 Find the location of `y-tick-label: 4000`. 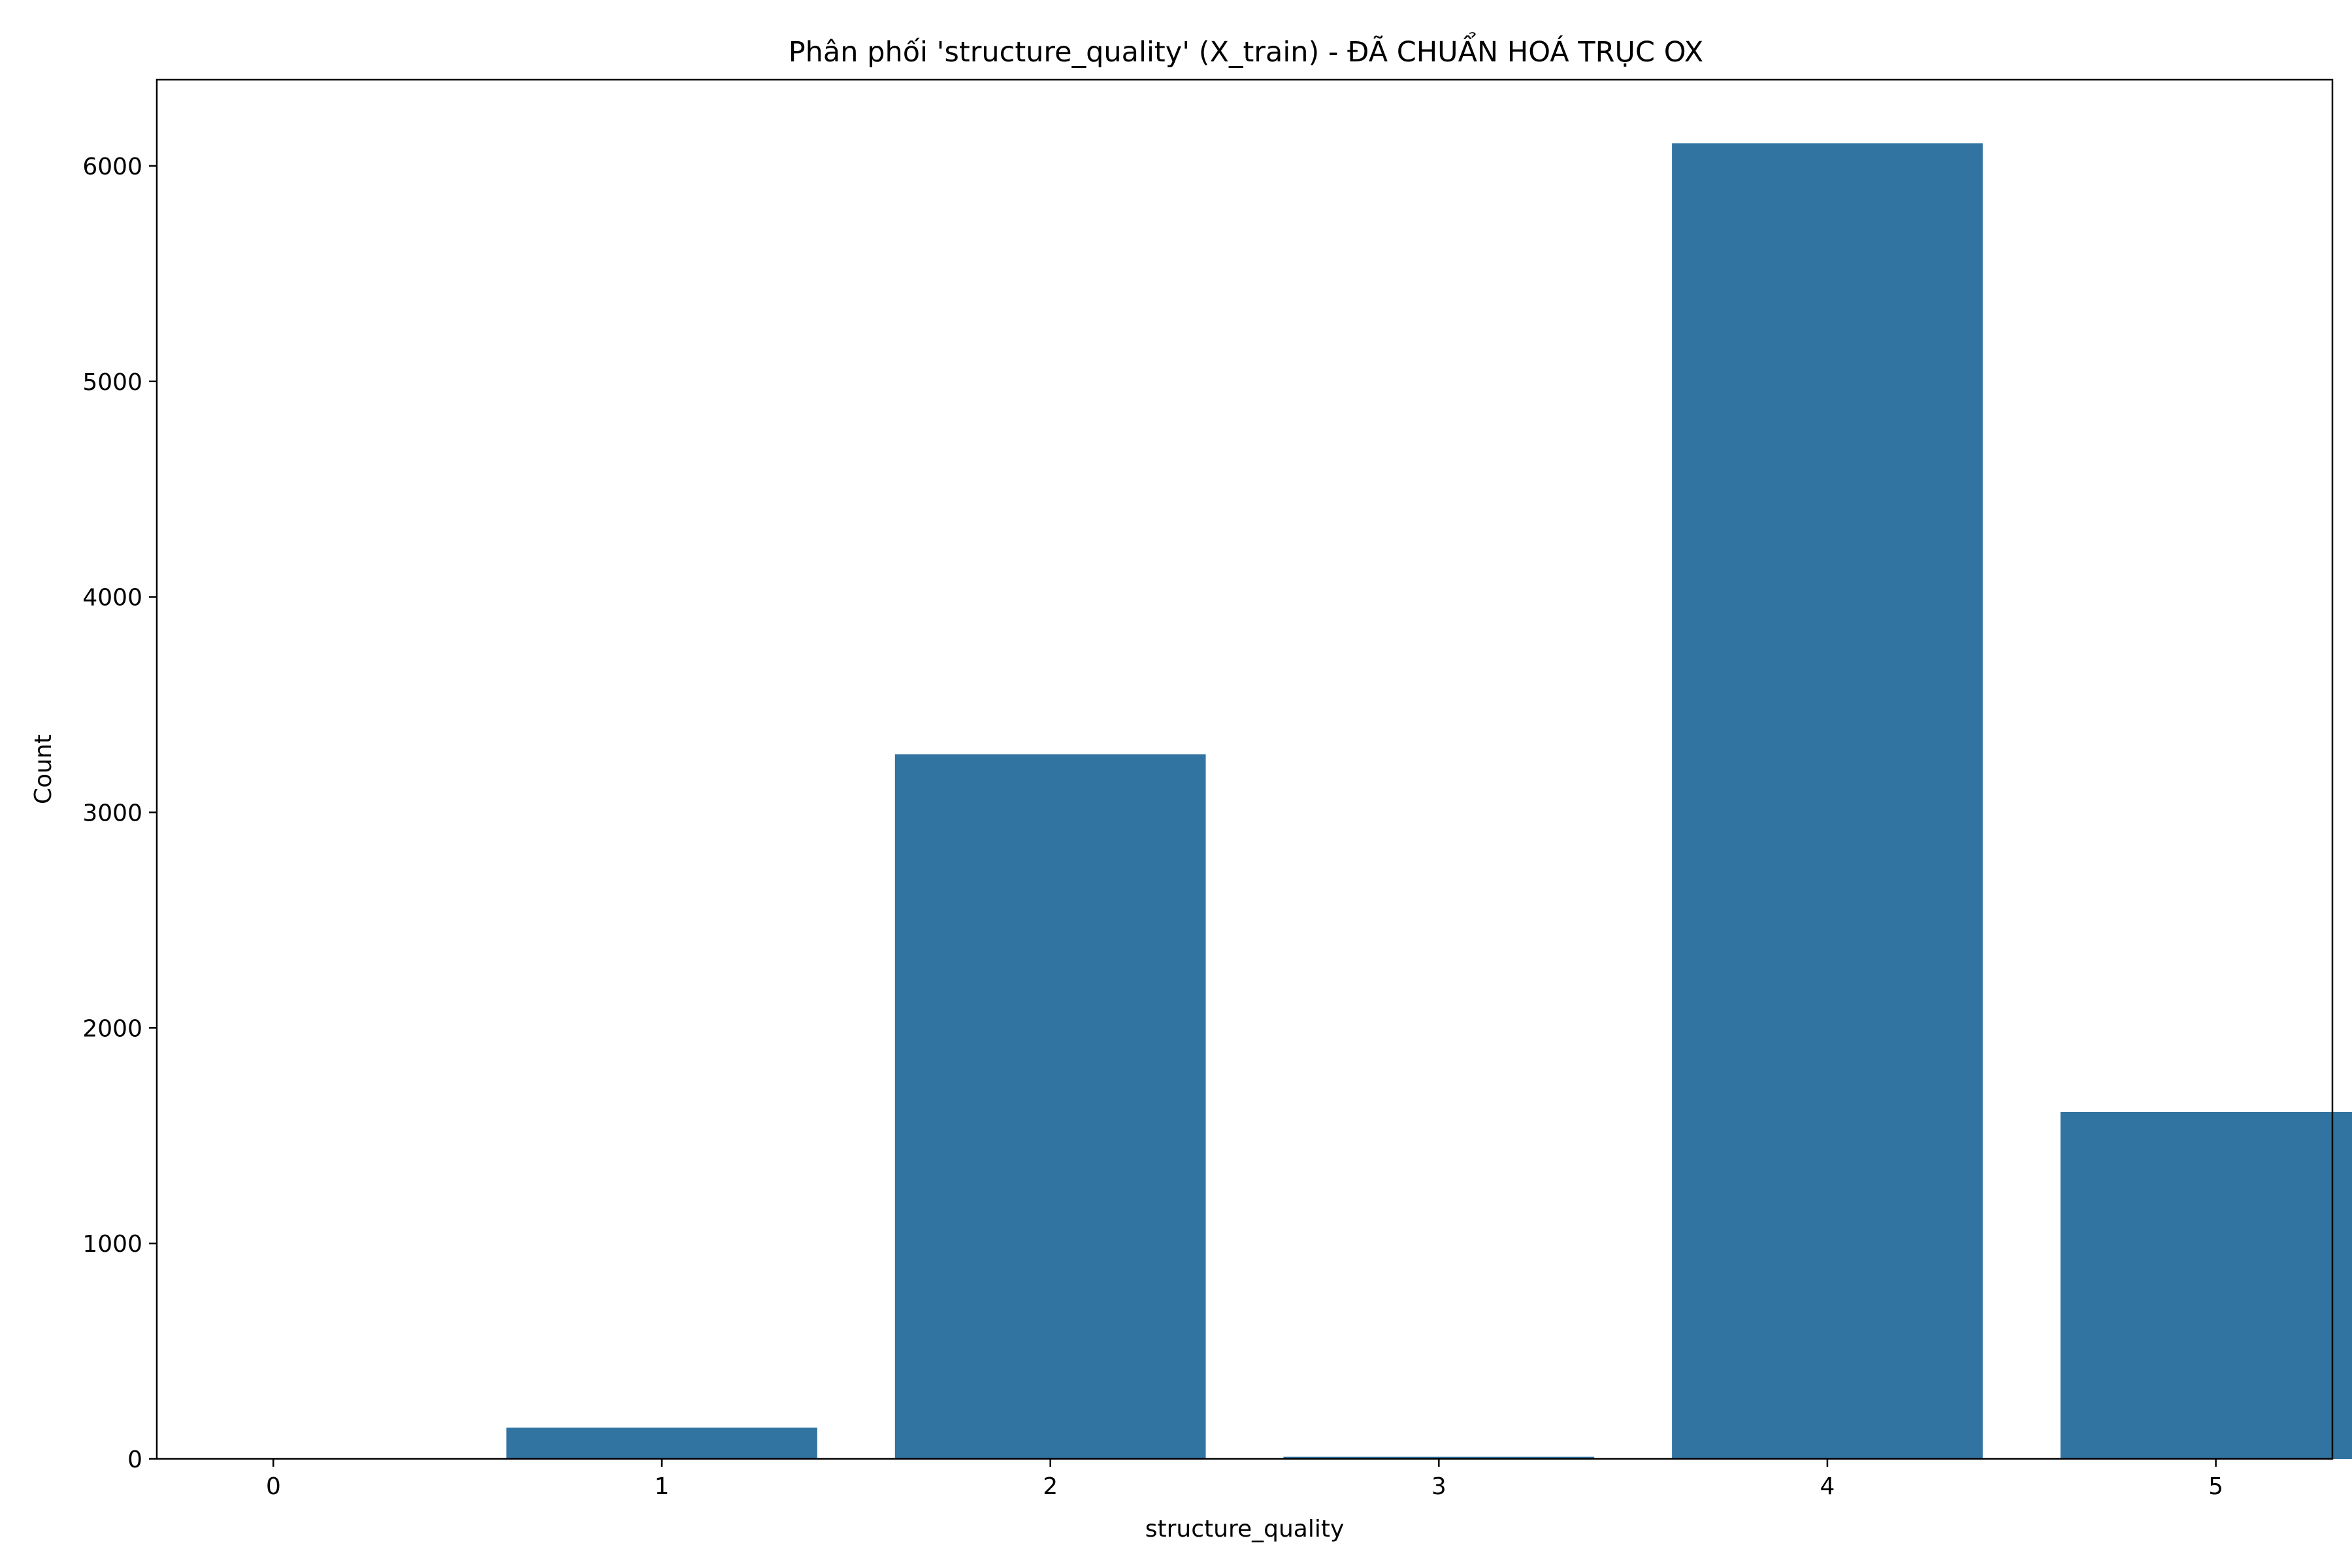

y-tick-label: 4000 is located at coordinates (112, 598).